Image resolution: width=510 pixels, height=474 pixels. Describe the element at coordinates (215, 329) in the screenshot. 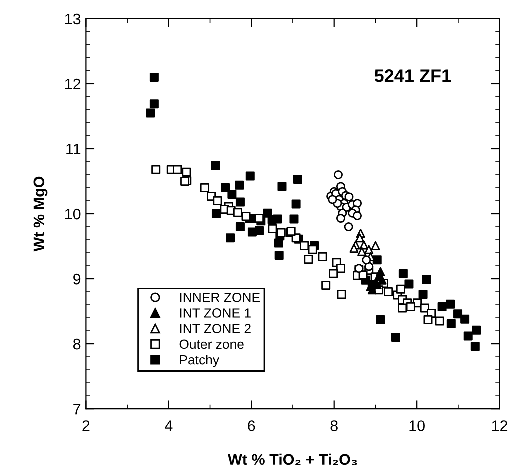

I see `legend-label: INT ZONE 2` at that location.